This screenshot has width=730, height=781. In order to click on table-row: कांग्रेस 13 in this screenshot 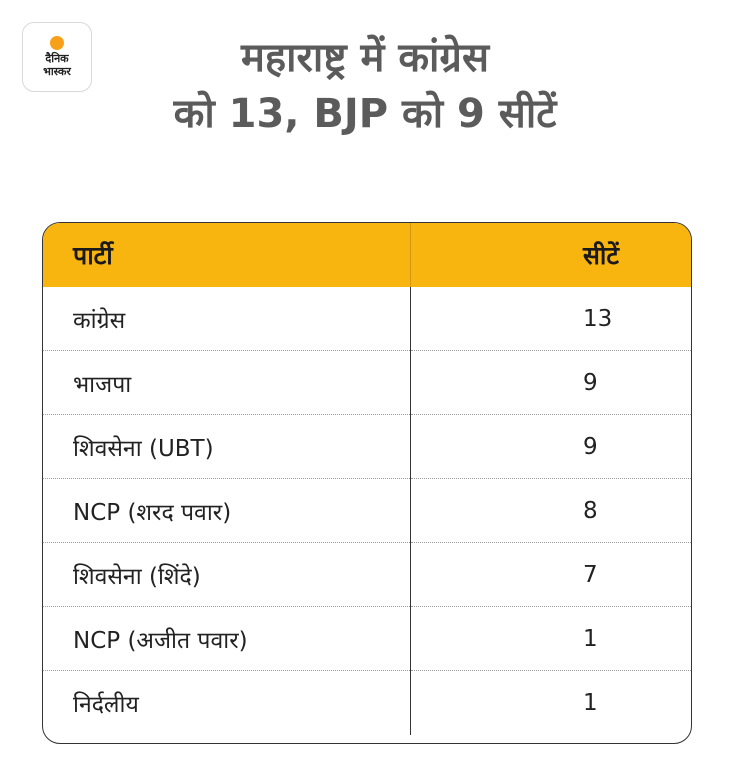, I will do `click(367, 319)`.